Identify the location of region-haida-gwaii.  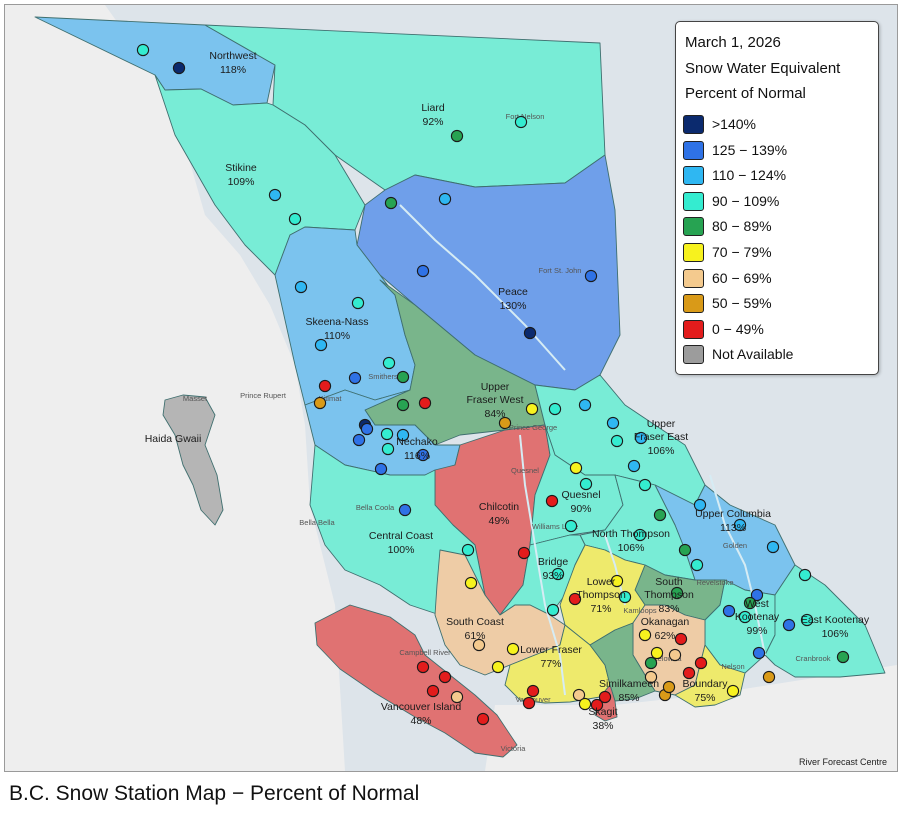
(193, 460).